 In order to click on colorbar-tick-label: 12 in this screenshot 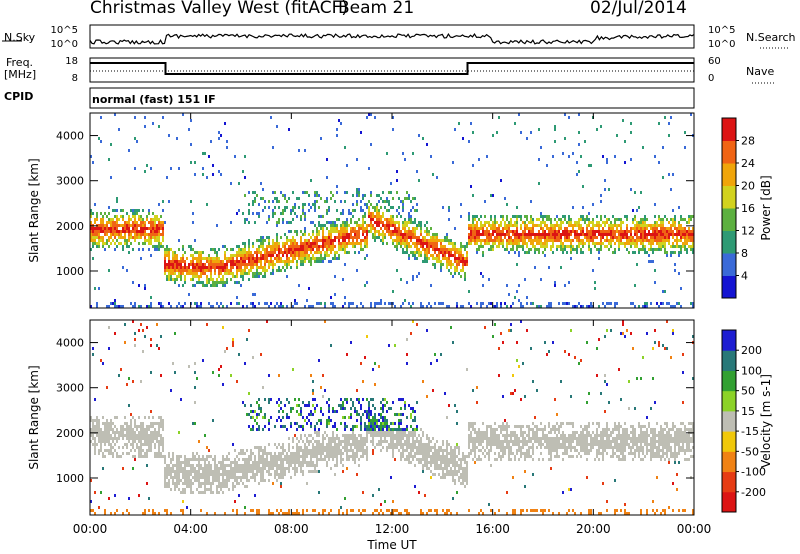, I will do `click(748, 231)`.